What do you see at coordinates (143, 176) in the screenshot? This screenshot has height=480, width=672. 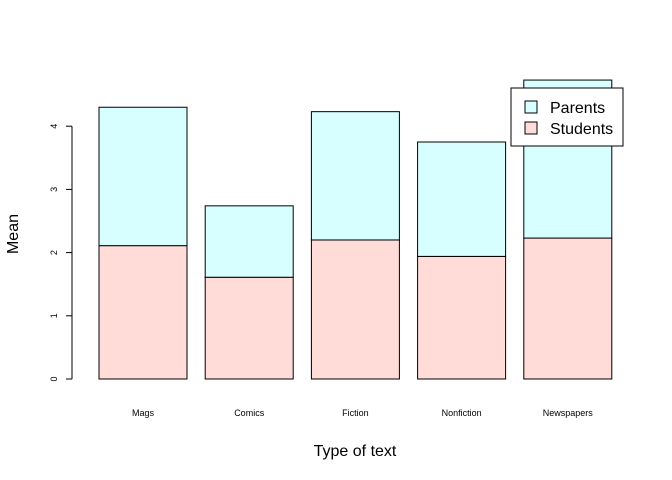 I see `bar-parents-mags` at bounding box center [143, 176].